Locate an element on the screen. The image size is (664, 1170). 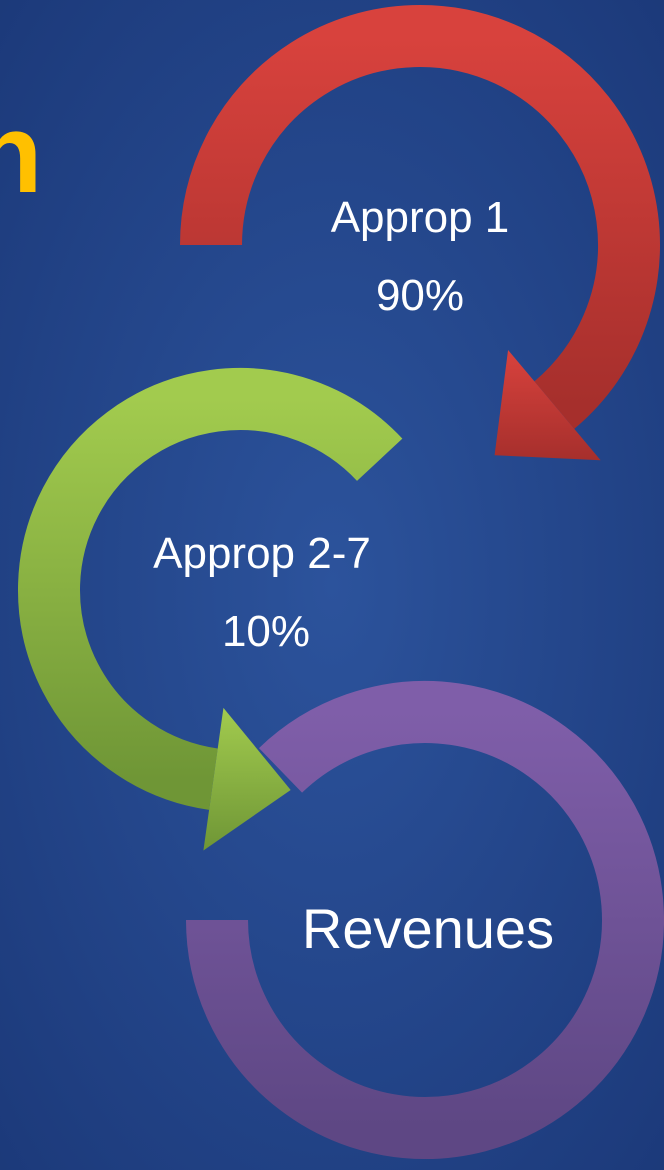
node-share: 10% is located at coordinates (266, 631).